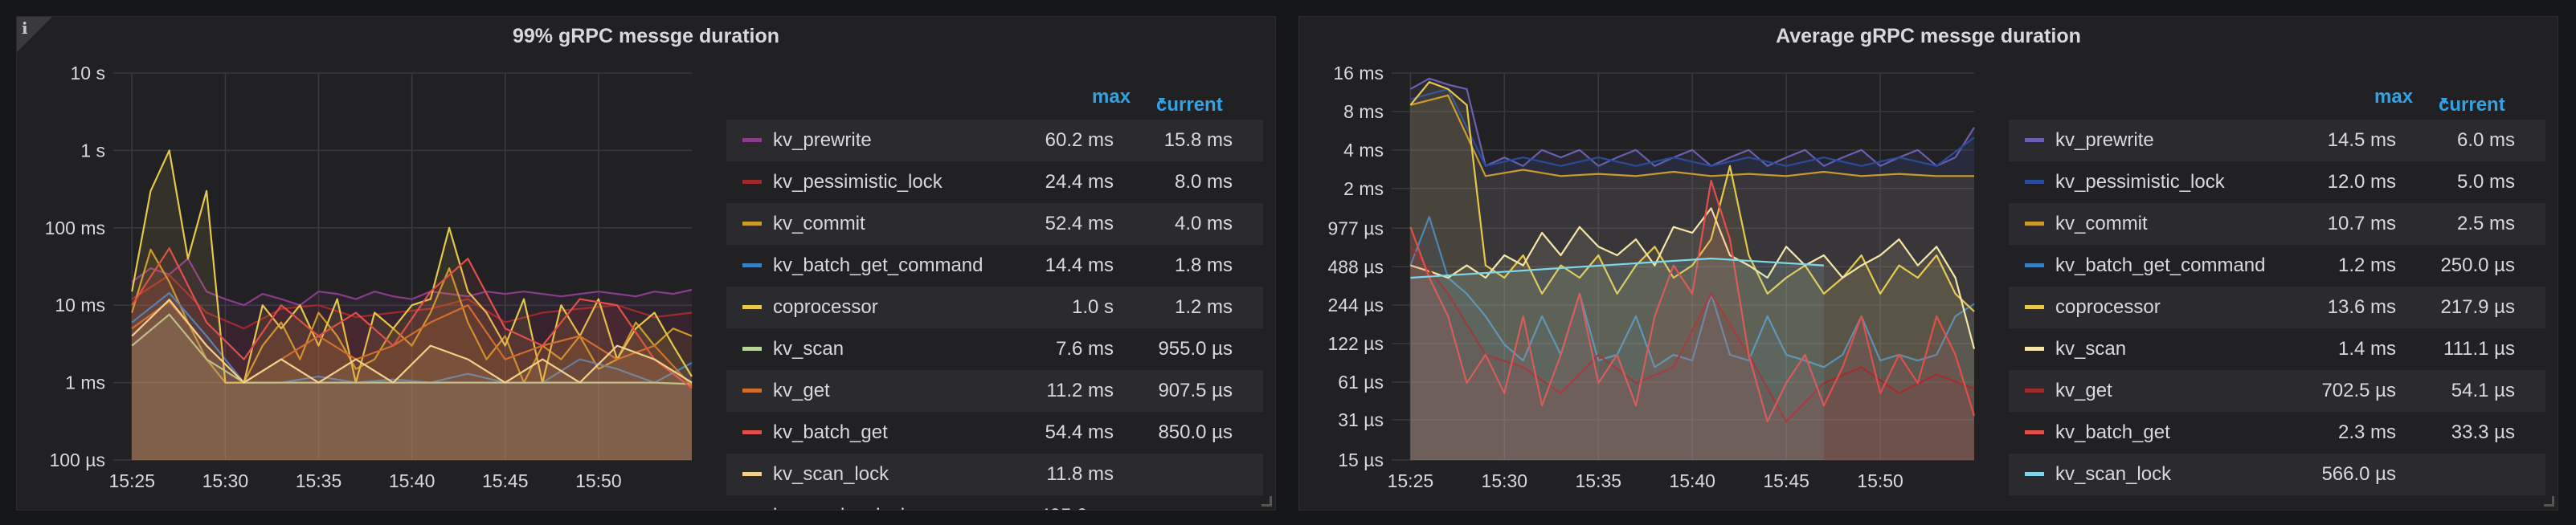 This screenshot has height=525, width=2576. I want to click on legend-item-kv_resolve_lock: kv_resolve_lock 495.0 µs, so click(994, 503).